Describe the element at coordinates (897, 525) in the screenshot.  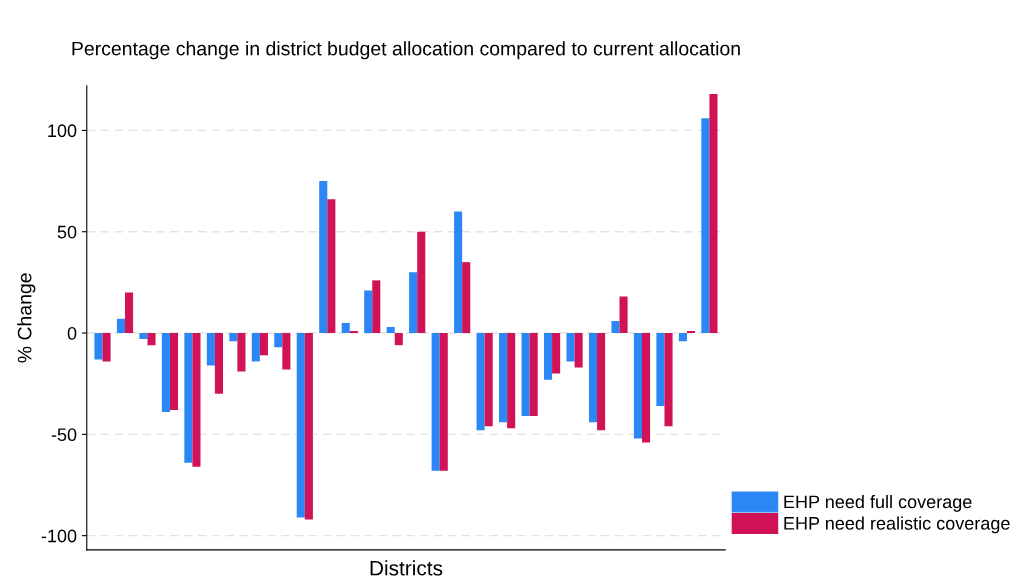
I see `legend-label: EHP need realistic coverage` at that location.